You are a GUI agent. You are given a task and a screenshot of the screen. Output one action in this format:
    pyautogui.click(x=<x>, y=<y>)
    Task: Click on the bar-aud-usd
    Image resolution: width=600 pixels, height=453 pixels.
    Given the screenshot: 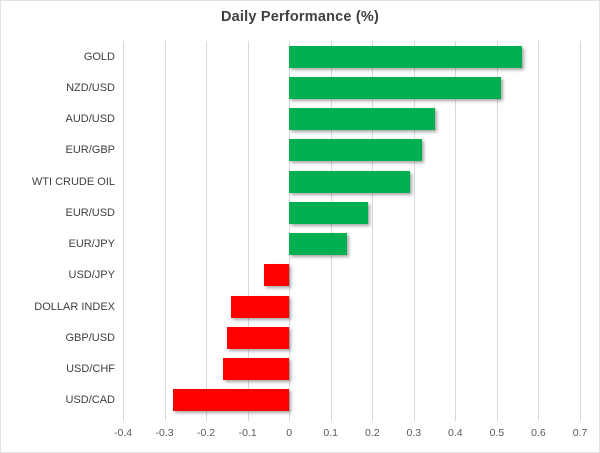 What is the action you would take?
    pyautogui.click(x=362, y=119)
    